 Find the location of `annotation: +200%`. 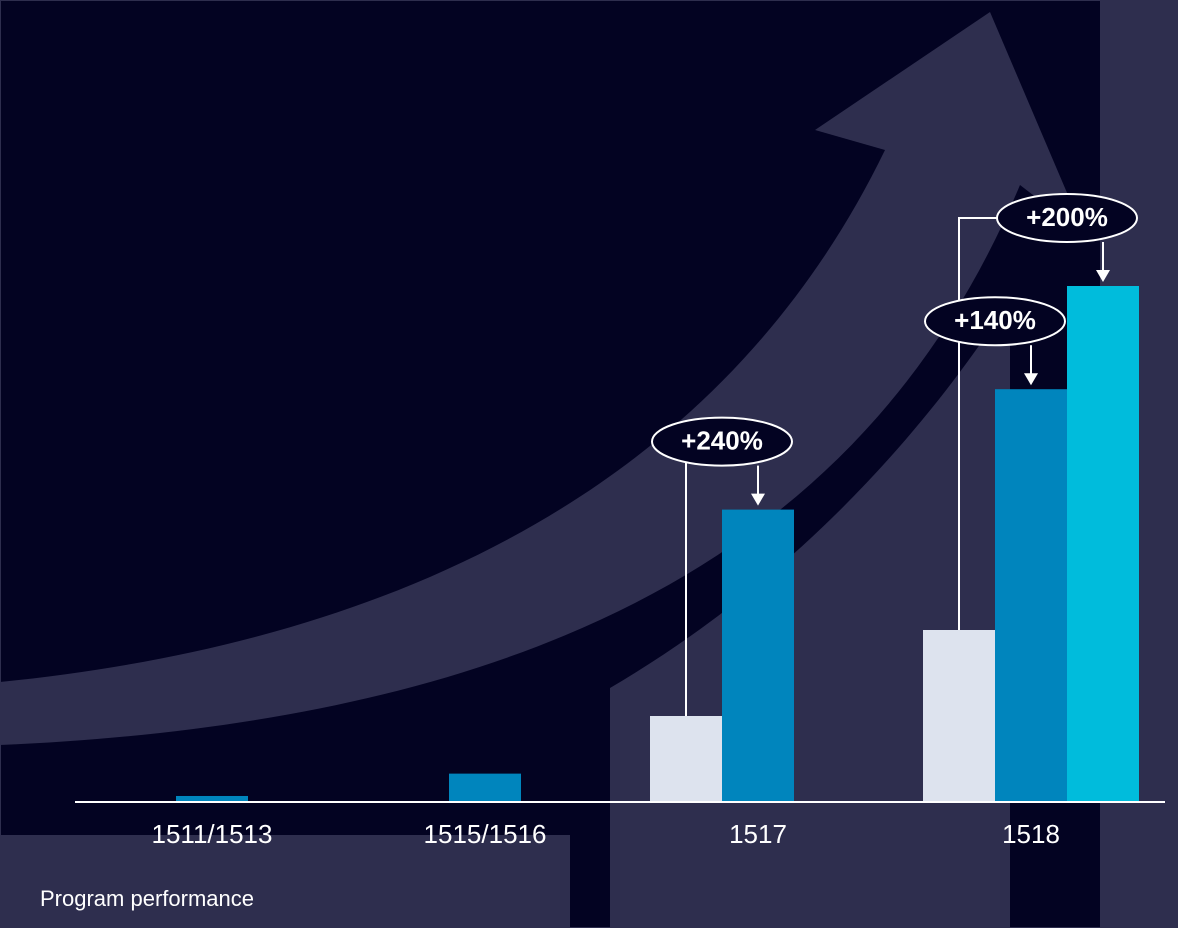

annotation: +200% is located at coordinates (1067, 217).